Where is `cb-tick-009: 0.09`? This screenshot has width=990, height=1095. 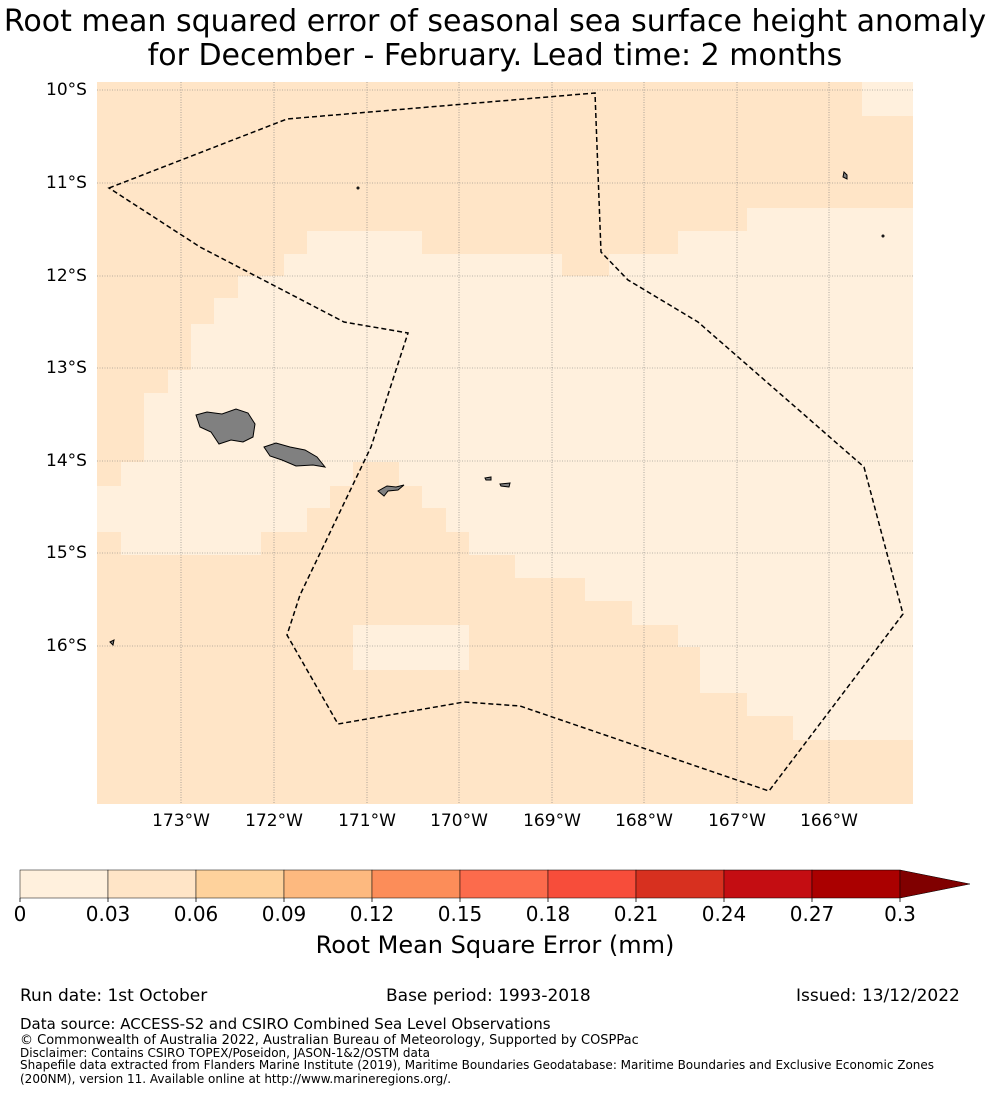
cb-tick-009: 0.09 is located at coordinates (284, 914).